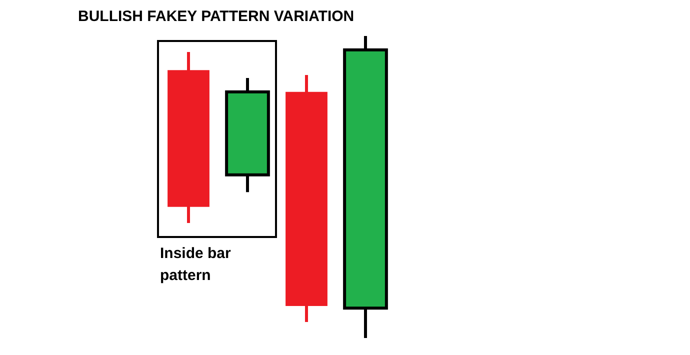 This screenshot has width=690, height=355. Describe the element at coordinates (196, 265) in the screenshot. I see `annotation: Inside bar pattern` at that location.